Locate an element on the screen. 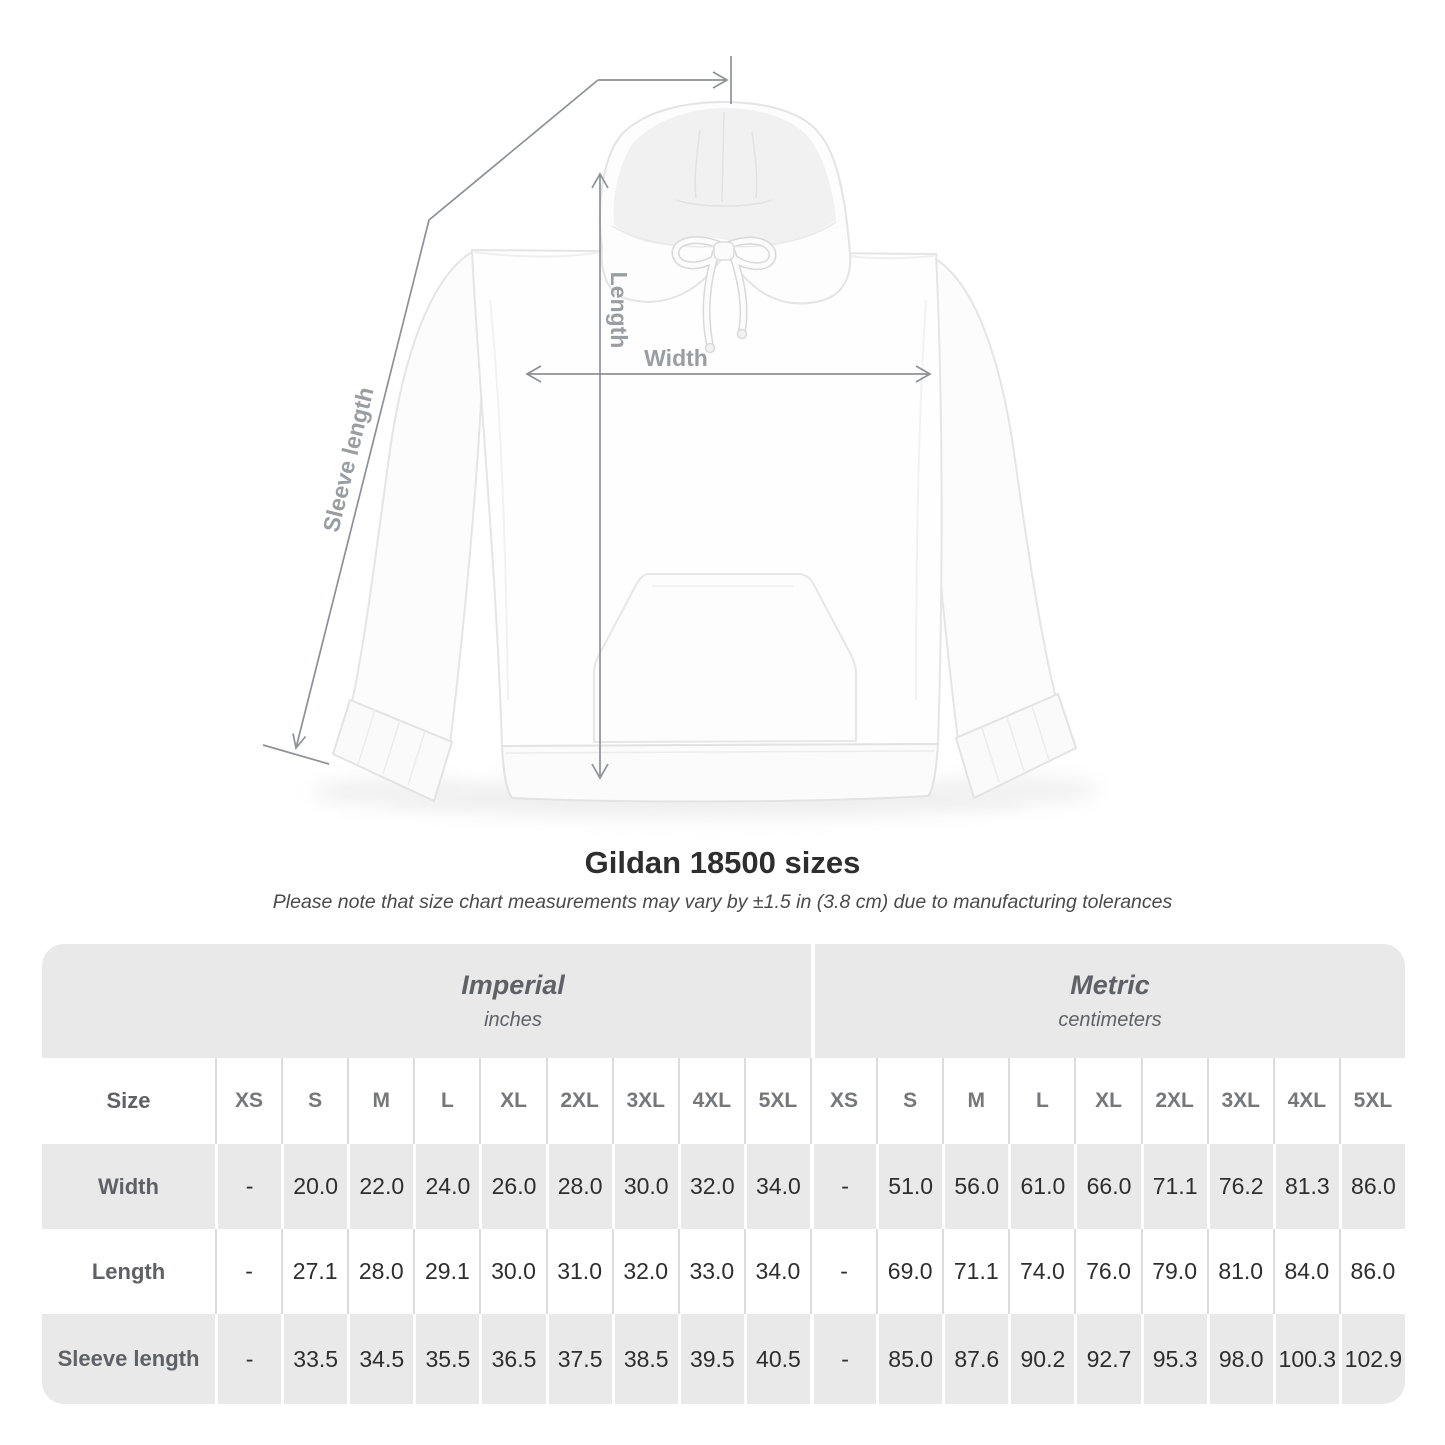 Image resolution: width=1445 pixels, height=1445 pixels. size-column-header-metric-M: M is located at coordinates (975, 1101).